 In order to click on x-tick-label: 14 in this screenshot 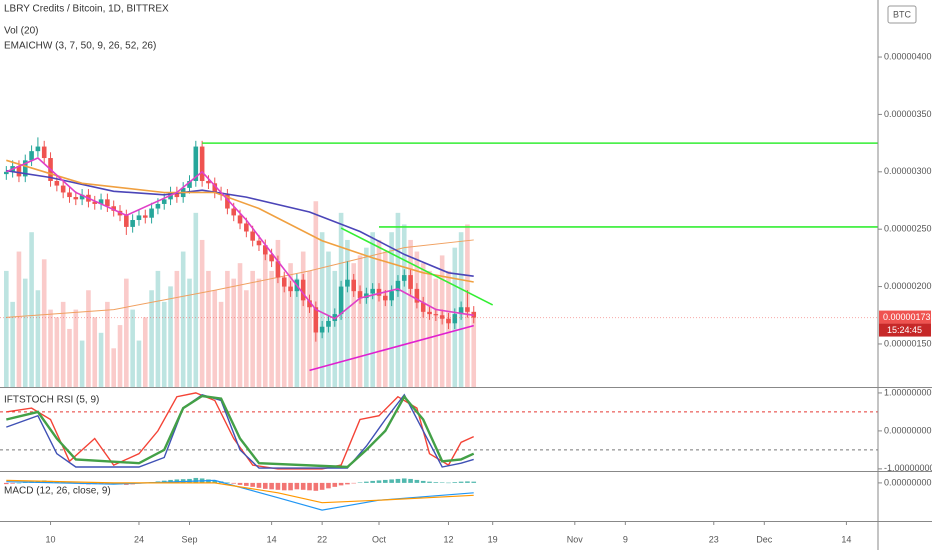, I will do `click(846, 539)`.